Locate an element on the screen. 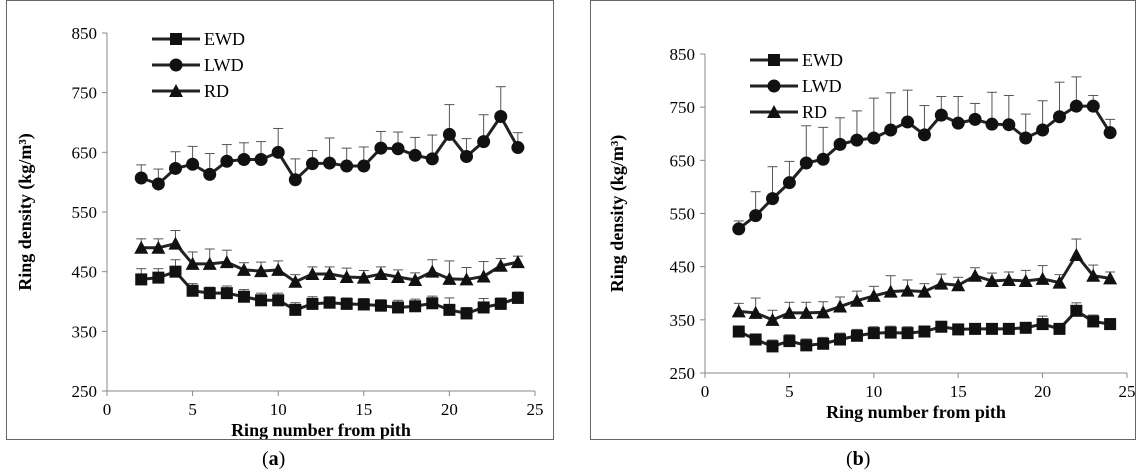 The image size is (1142, 473). chart-b-legend-label-ewd: EWD is located at coordinates (822, 60).